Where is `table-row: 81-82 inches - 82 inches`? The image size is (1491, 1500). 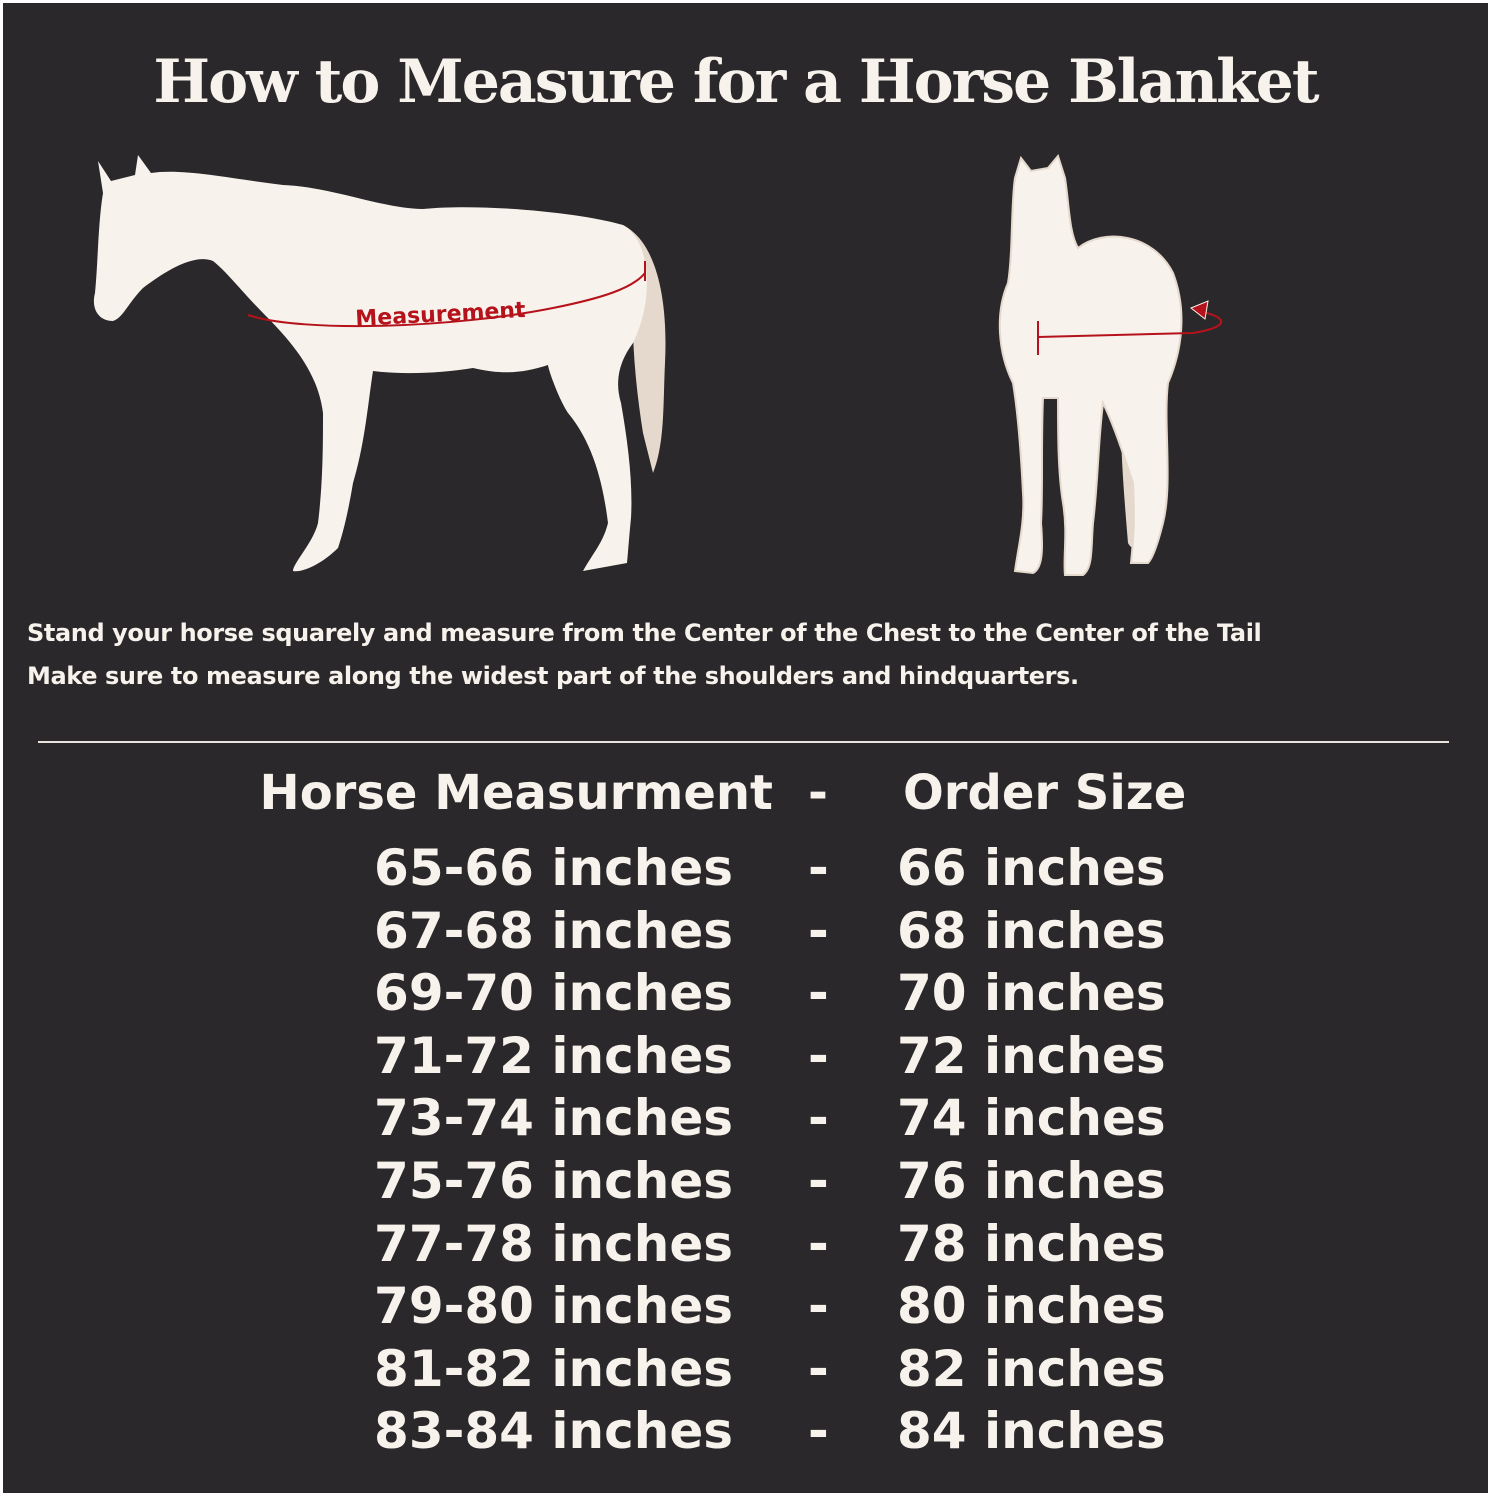
table-row: 81-82 inches - 82 inches is located at coordinates (745, 1371).